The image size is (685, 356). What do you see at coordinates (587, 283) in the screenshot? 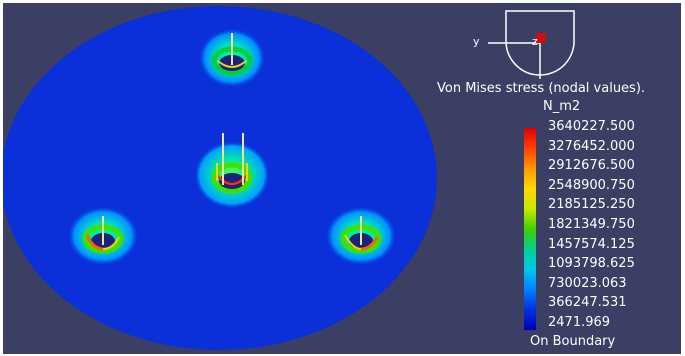
I see `legend-value: 730023.063` at bounding box center [587, 283].